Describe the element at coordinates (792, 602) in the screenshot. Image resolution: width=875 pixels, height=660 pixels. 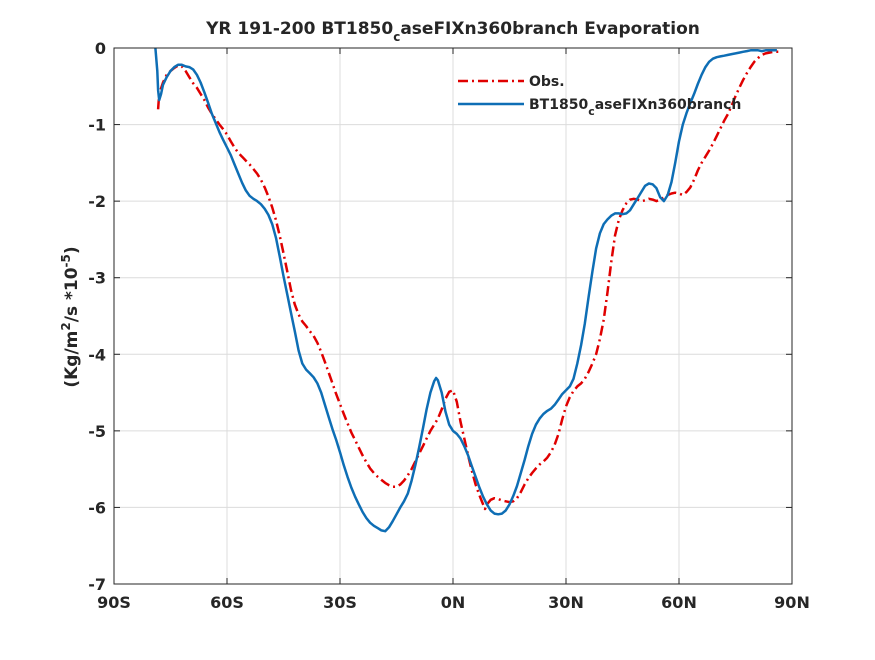
I see `x-tick-label: 90N` at that location.